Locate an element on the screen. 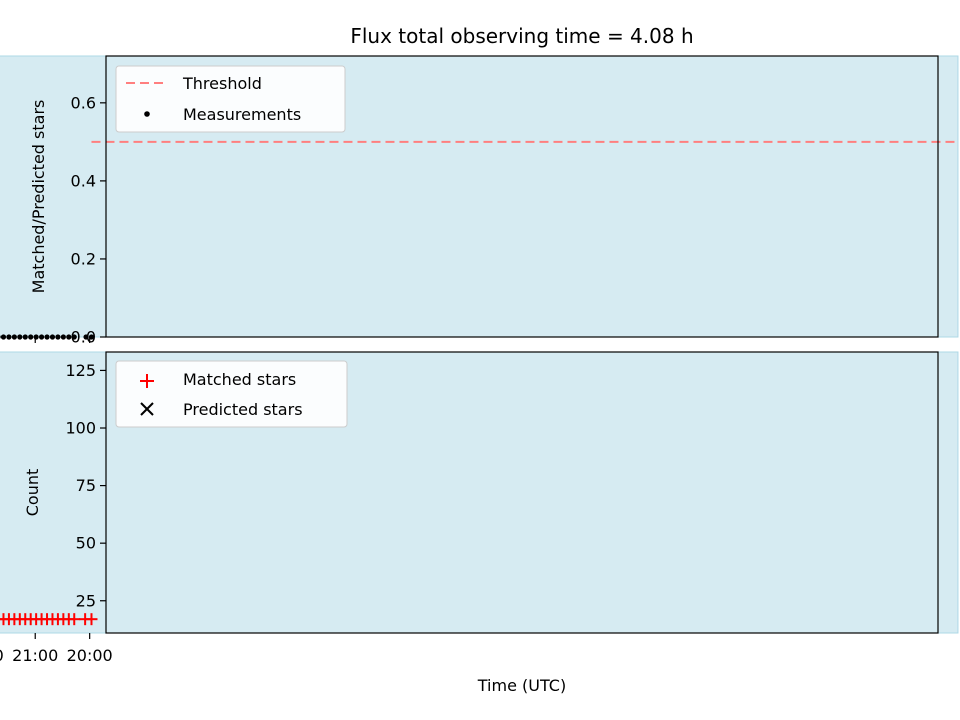 The image size is (960, 720). y-tick-label: 125 is located at coordinates (80, 370).